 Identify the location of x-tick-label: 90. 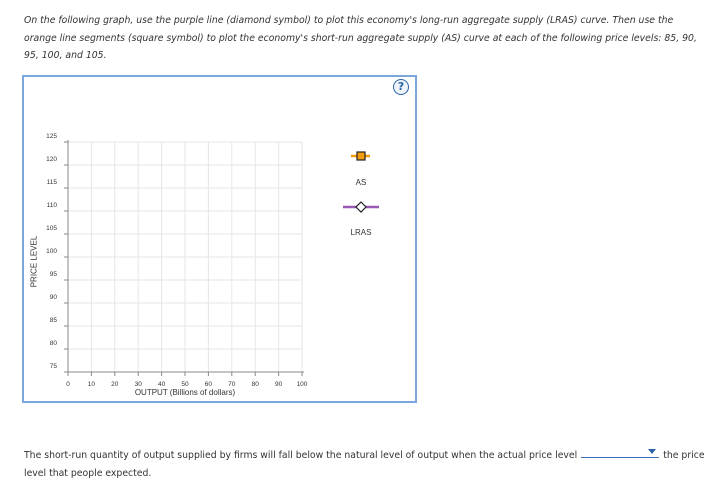
(279, 384).